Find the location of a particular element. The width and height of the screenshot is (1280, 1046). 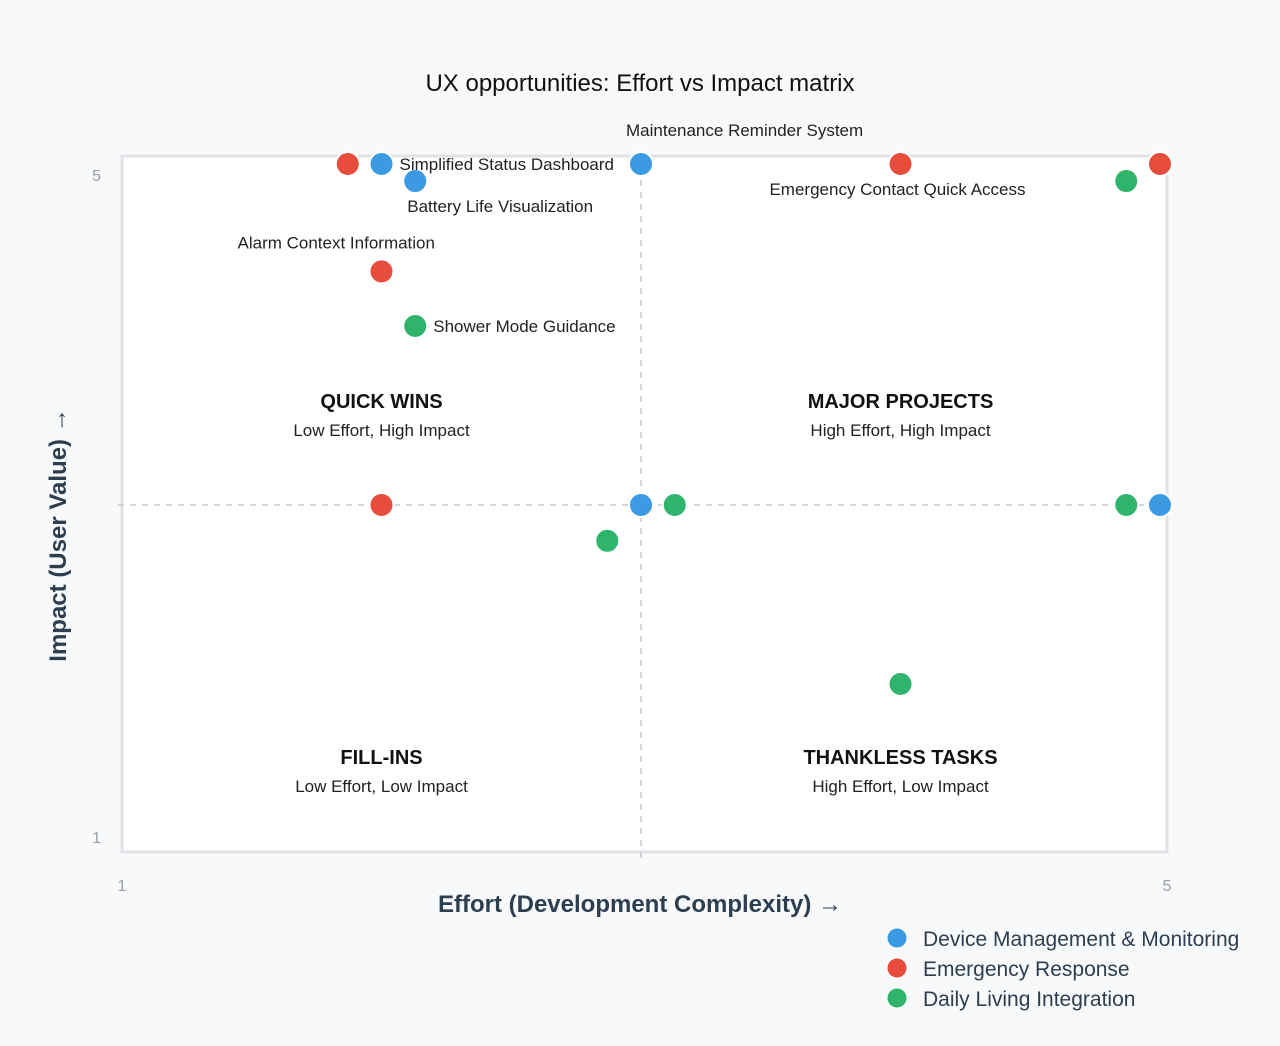

quick-wins-title: QUICK WINS is located at coordinates (381, 402).